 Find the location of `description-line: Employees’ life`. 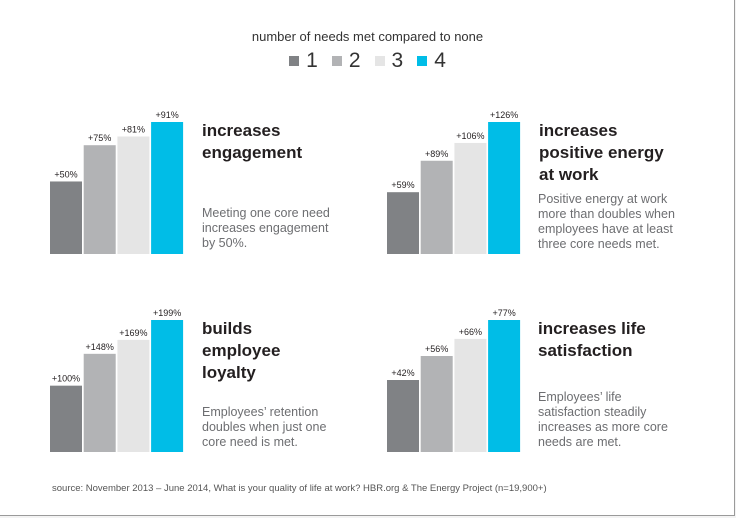

description-line: Employees’ life is located at coordinates (580, 397).